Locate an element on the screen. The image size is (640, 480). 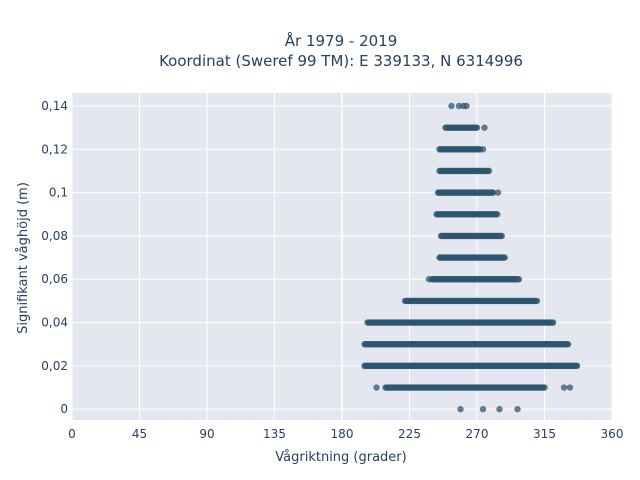
y-tick-label: 0 is located at coordinates (64, 409).